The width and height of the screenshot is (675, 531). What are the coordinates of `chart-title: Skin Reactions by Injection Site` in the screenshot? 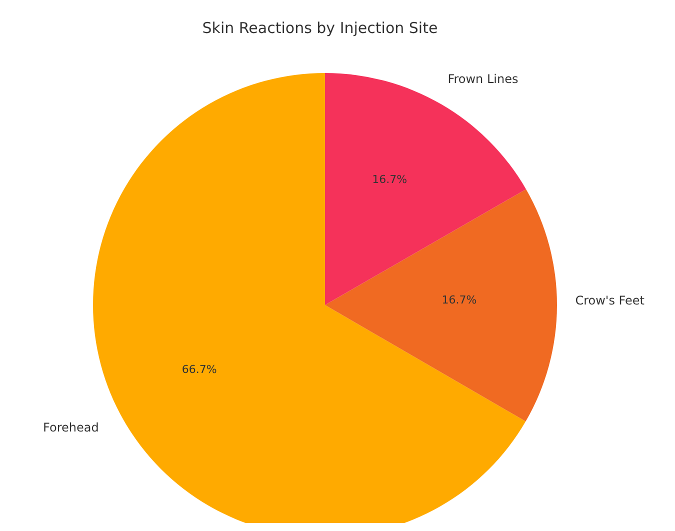 It's located at (320, 28).